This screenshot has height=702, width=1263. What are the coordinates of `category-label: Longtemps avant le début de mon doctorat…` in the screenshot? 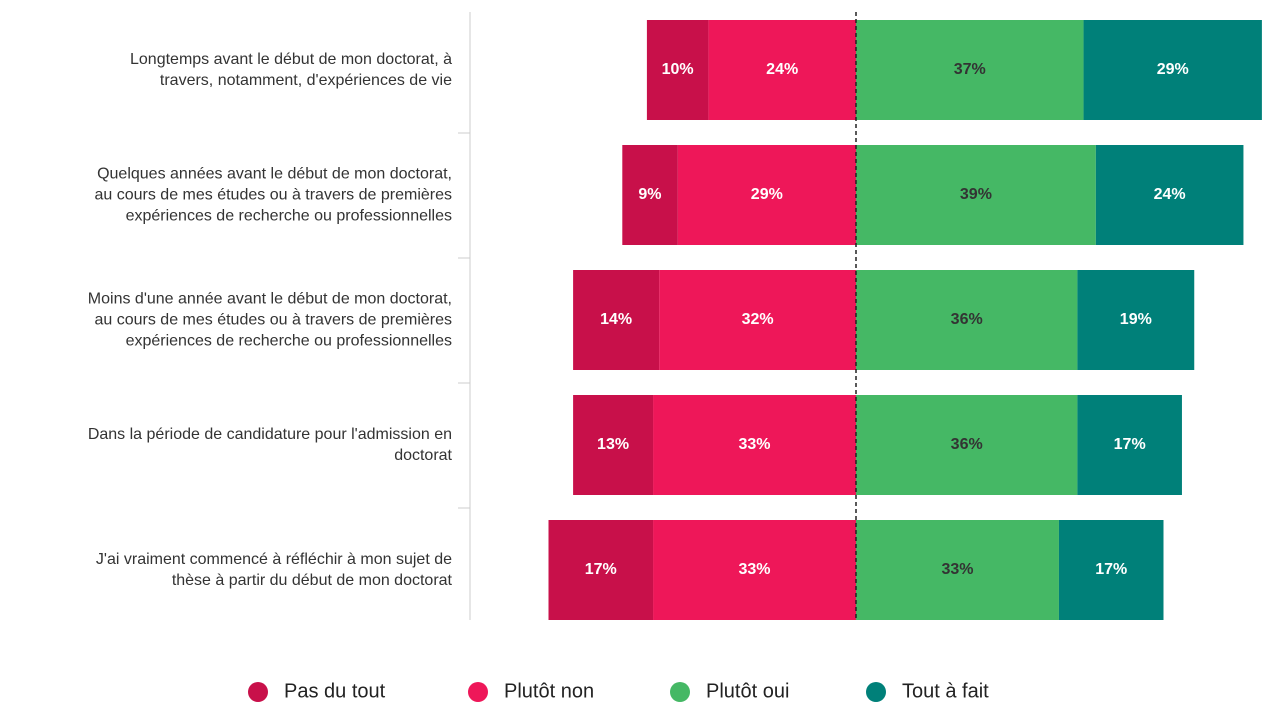 It's located at (291, 70).